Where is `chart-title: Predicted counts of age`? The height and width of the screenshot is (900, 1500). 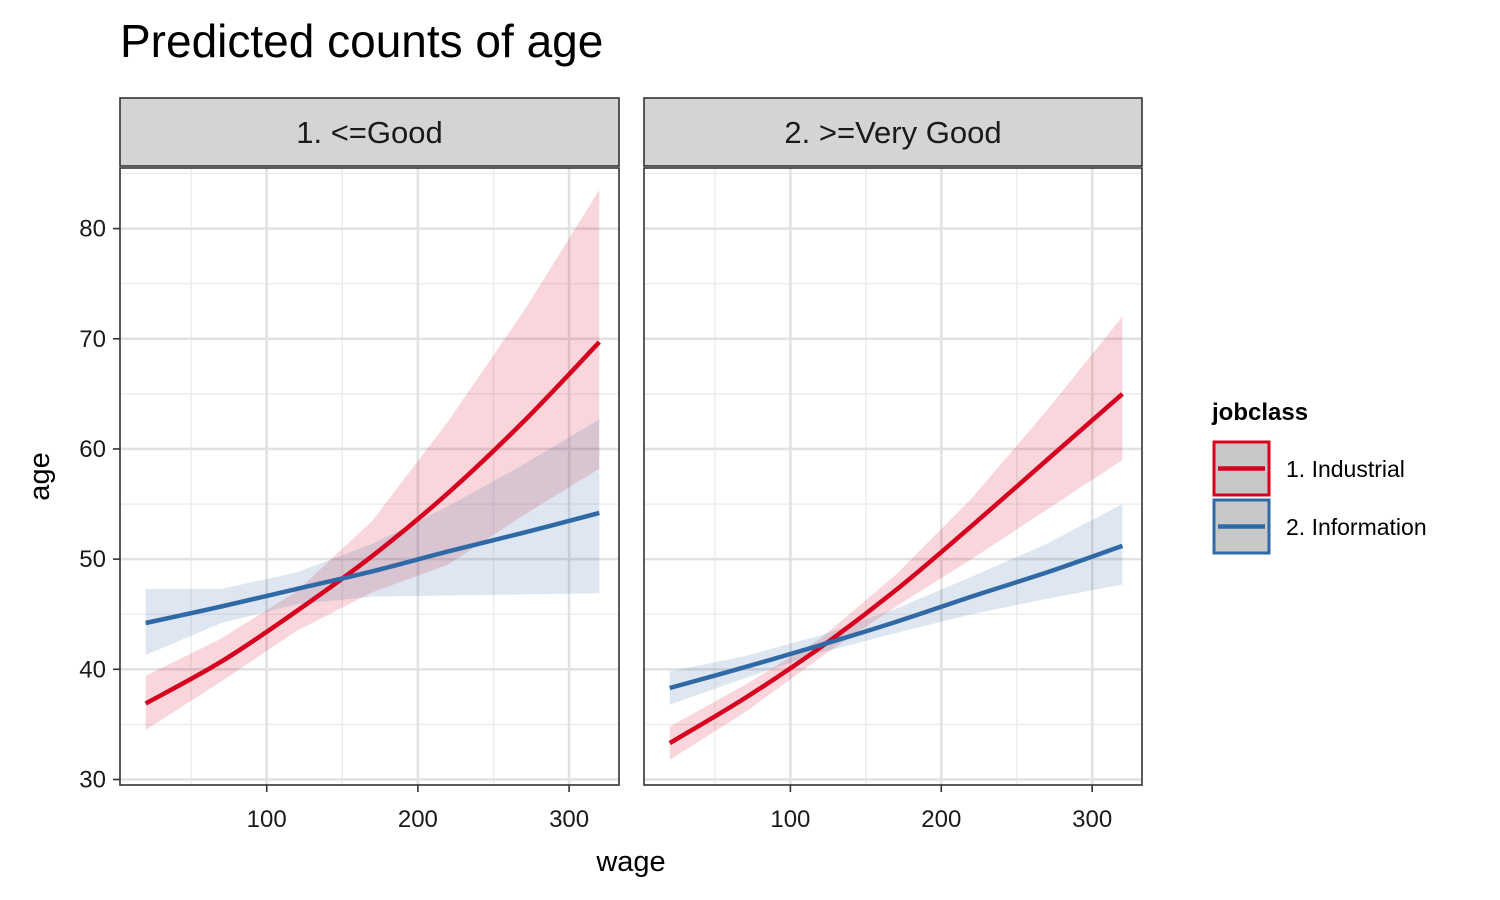 chart-title: Predicted counts of age is located at coordinates (362, 41).